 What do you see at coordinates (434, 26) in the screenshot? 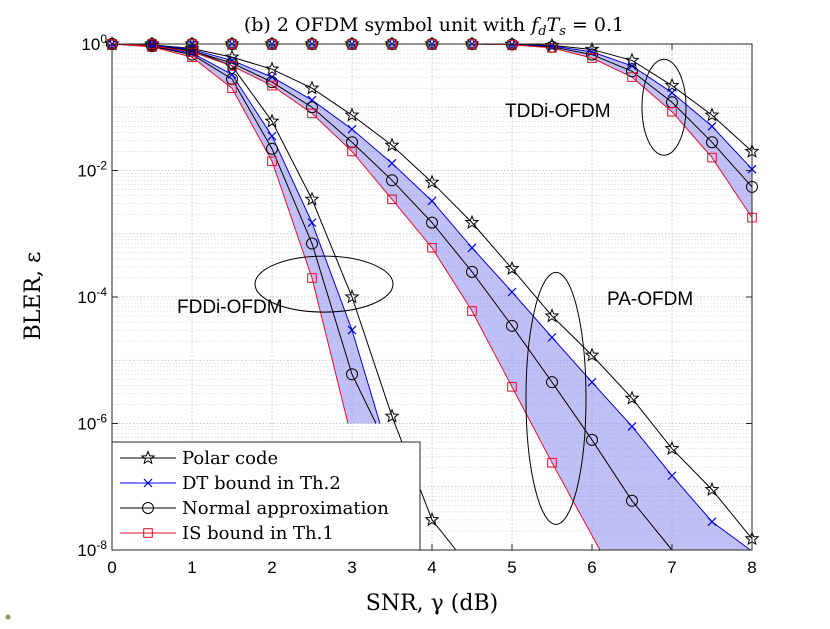
I see `chart-title: (b) 2 OFDM symbol unit with fdTs = 0.1` at bounding box center [434, 26].